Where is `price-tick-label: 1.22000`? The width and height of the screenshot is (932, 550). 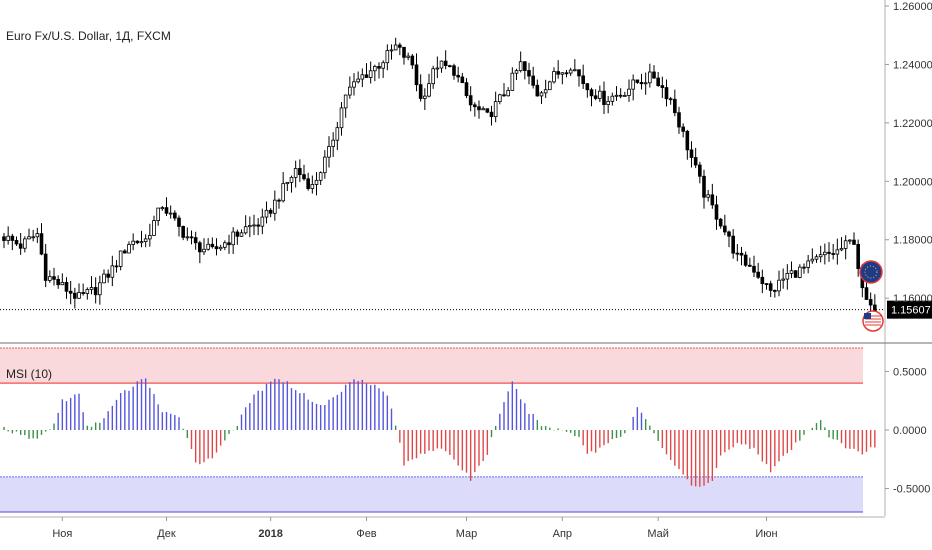
price-tick-label: 1.22000 is located at coordinates (912, 124).